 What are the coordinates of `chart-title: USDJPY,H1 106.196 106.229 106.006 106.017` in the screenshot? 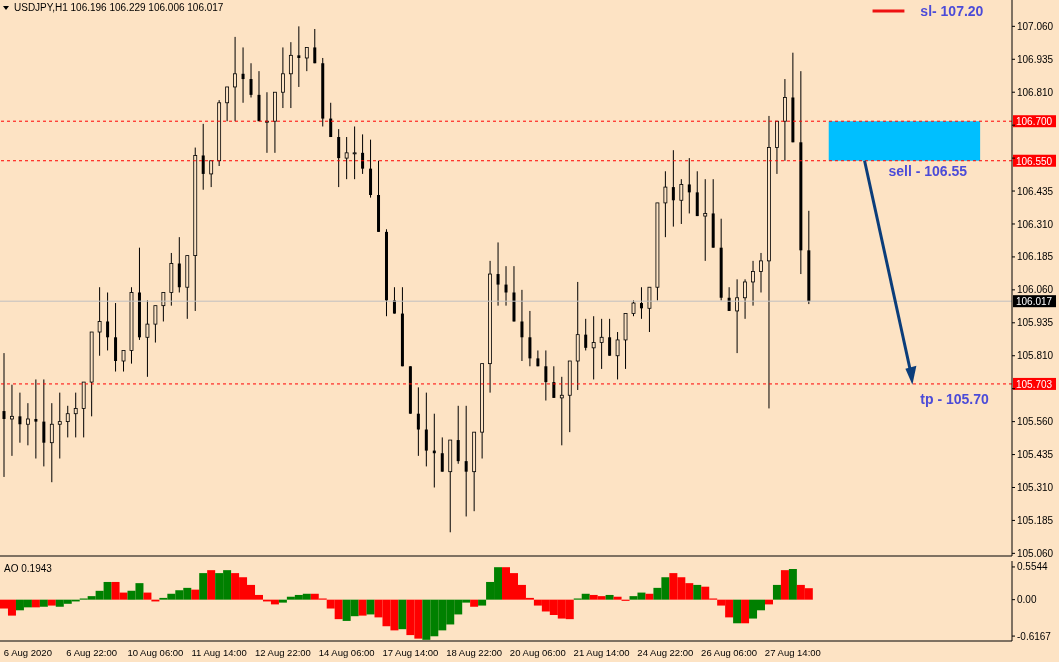 It's located at (119, 7).